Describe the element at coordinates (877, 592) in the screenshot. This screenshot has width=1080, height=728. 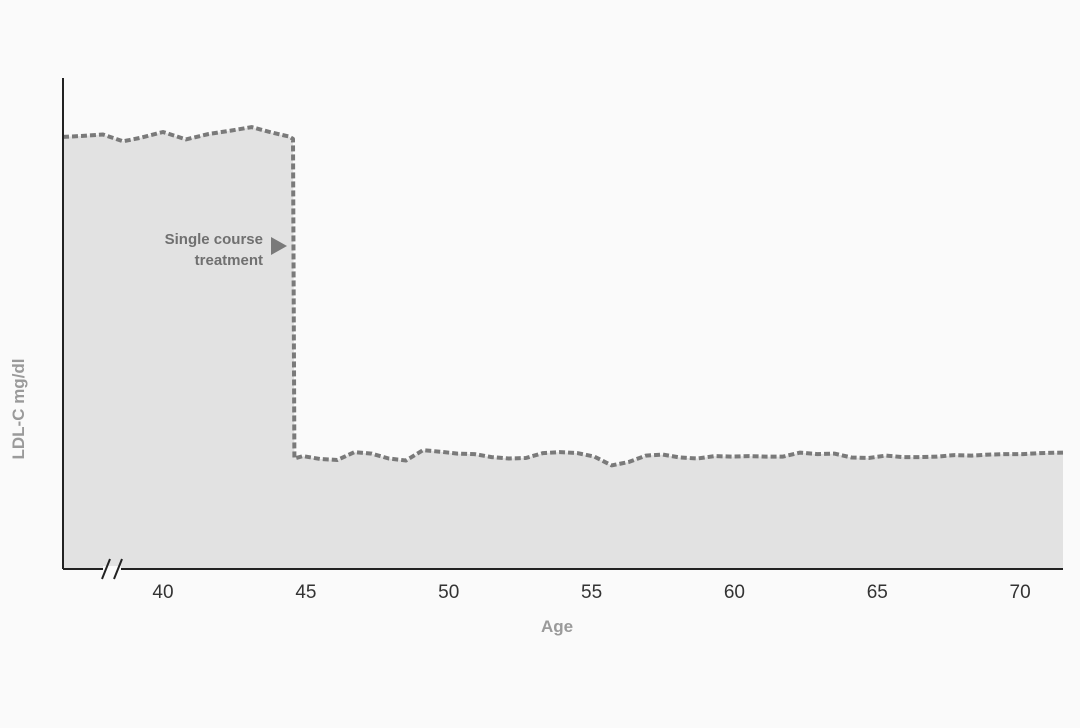
I see `x-tick-label: 65` at that location.